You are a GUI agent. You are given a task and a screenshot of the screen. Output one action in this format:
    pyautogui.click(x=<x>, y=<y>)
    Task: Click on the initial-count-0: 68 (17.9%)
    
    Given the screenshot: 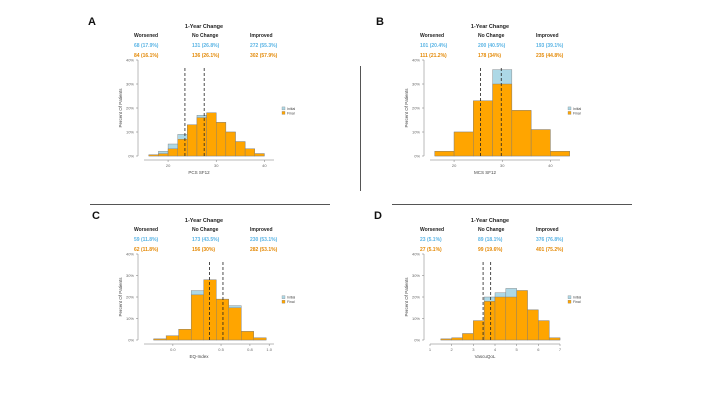 What is the action you would take?
    pyautogui.click(x=146, y=46)
    